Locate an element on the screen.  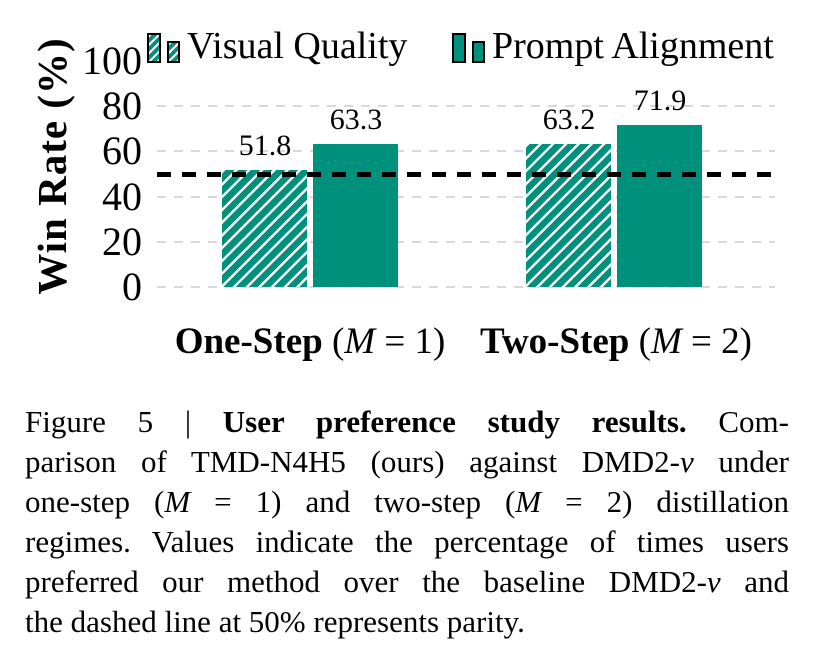
legend-entry-visual-quality: Visual Quality is located at coordinates (277, 46).